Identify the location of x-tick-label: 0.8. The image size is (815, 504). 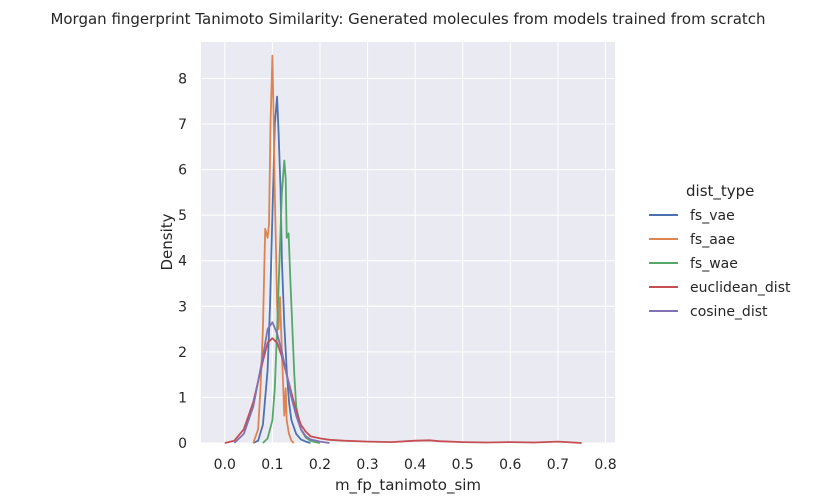
(605, 465).